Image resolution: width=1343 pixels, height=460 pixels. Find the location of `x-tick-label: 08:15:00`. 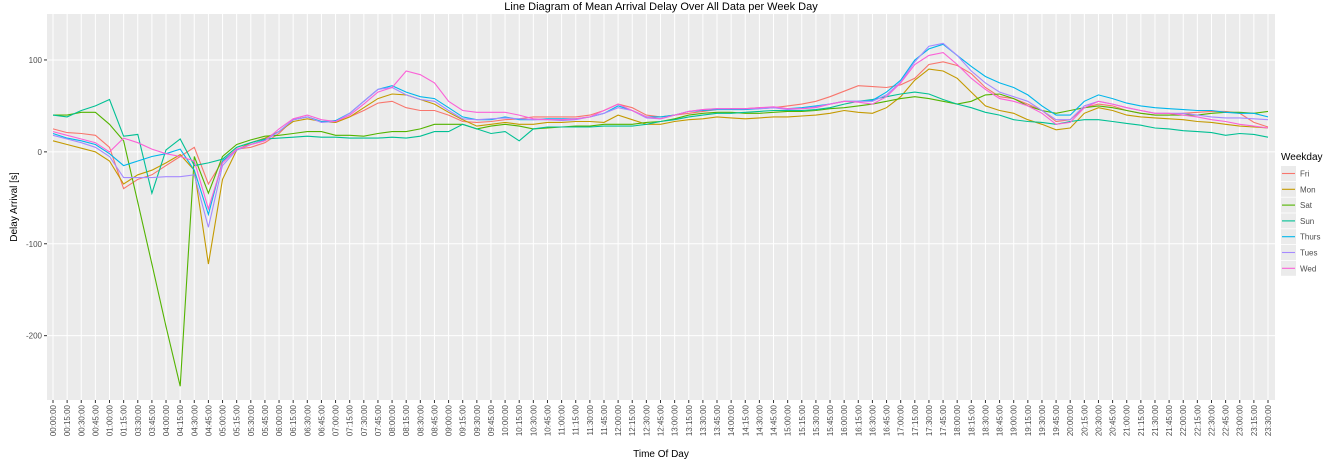

x-tick-label: 08:15:00 is located at coordinates (406, 420).